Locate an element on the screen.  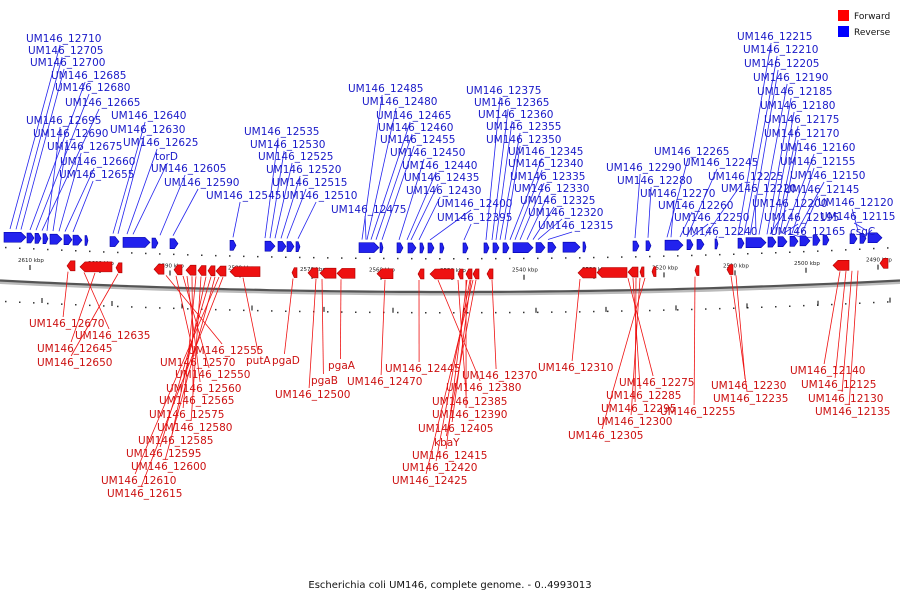
reverse-gene-label: UM146_12210 is located at coordinates (780, 50).